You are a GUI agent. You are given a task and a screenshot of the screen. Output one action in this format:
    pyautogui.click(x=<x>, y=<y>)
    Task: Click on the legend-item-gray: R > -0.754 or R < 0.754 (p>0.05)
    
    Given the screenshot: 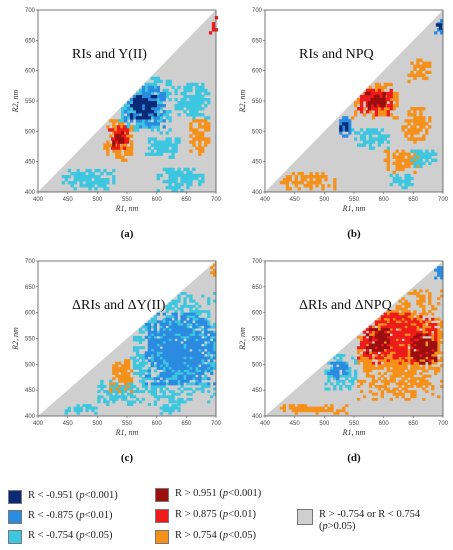 What is the action you would take?
    pyautogui.click(x=372, y=521)
    